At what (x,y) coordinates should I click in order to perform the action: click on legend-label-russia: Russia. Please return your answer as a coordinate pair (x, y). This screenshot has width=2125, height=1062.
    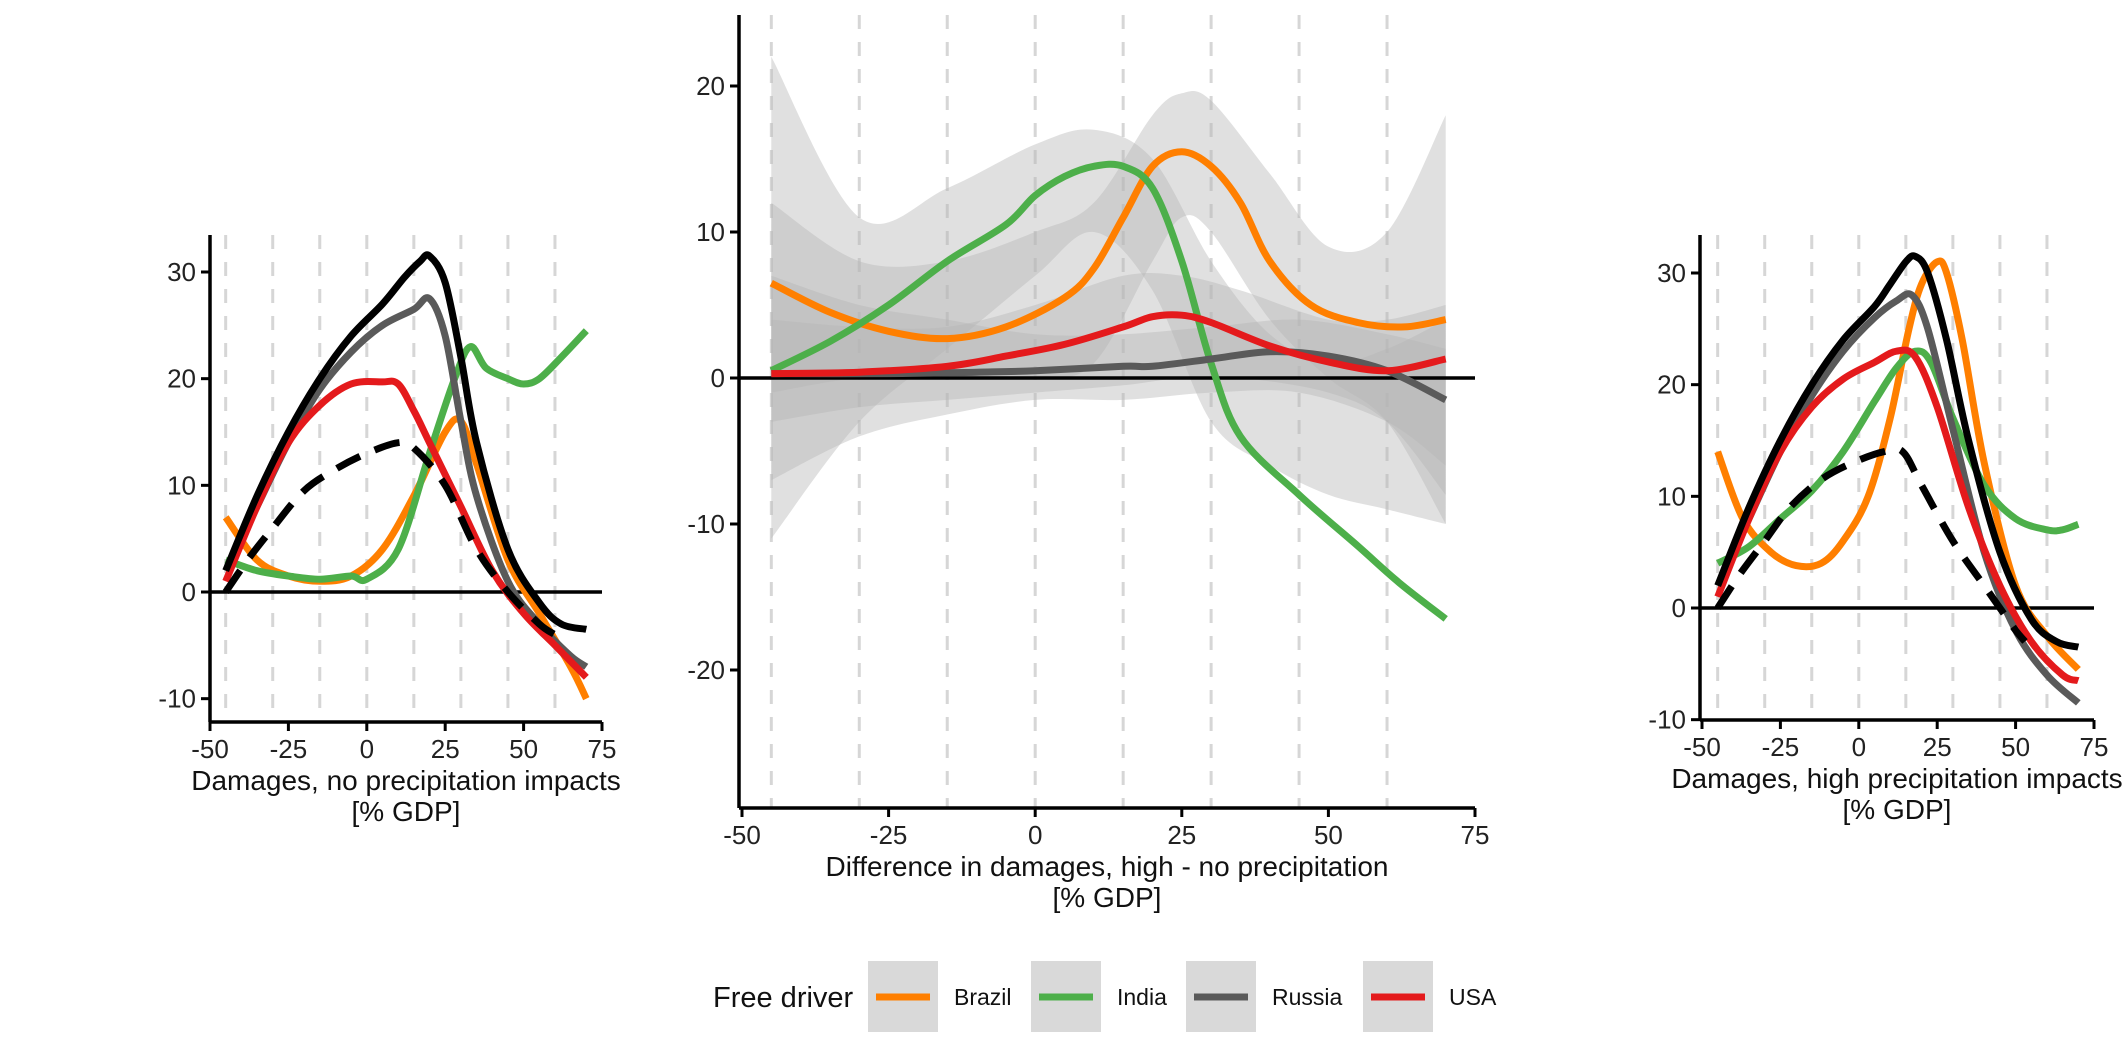
    Looking at the image, I should click on (1307, 997).